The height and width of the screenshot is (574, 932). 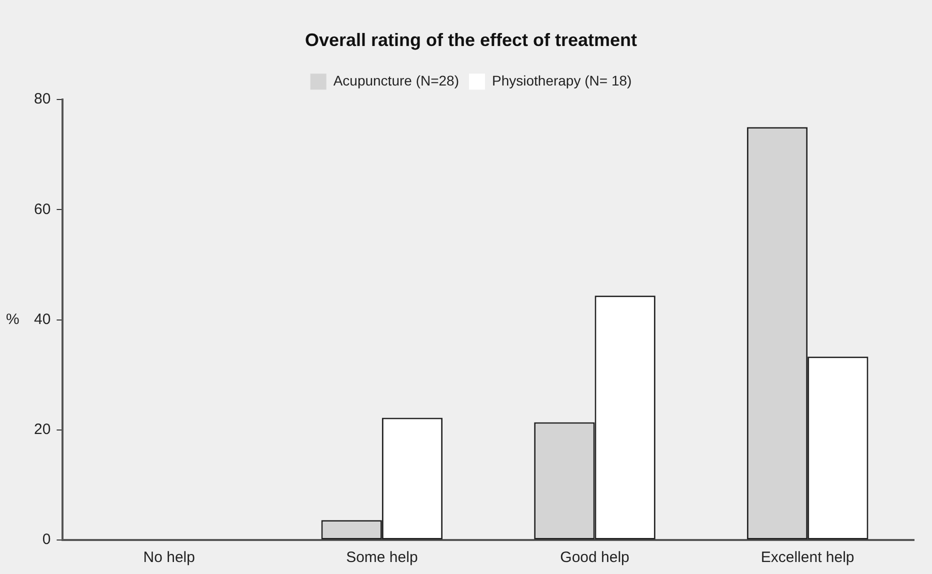 What do you see at coordinates (595, 557) in the screenshot?
I see `x-tick-label: Good help` at bounding box center [595, 557].